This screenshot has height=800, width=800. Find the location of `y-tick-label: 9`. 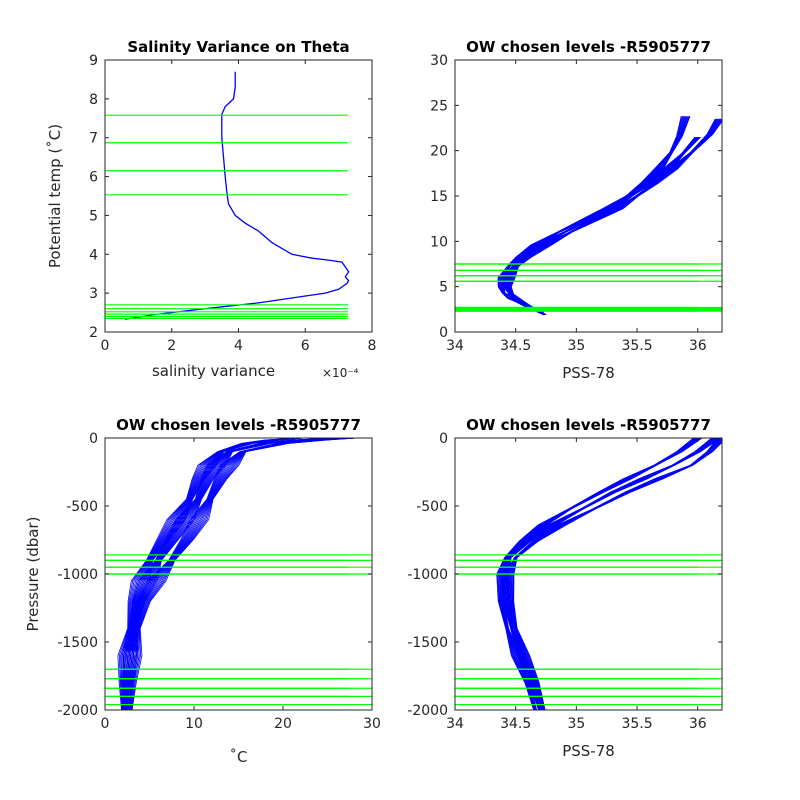

y-tick-label: 9 is located at coordinates (93, 61).